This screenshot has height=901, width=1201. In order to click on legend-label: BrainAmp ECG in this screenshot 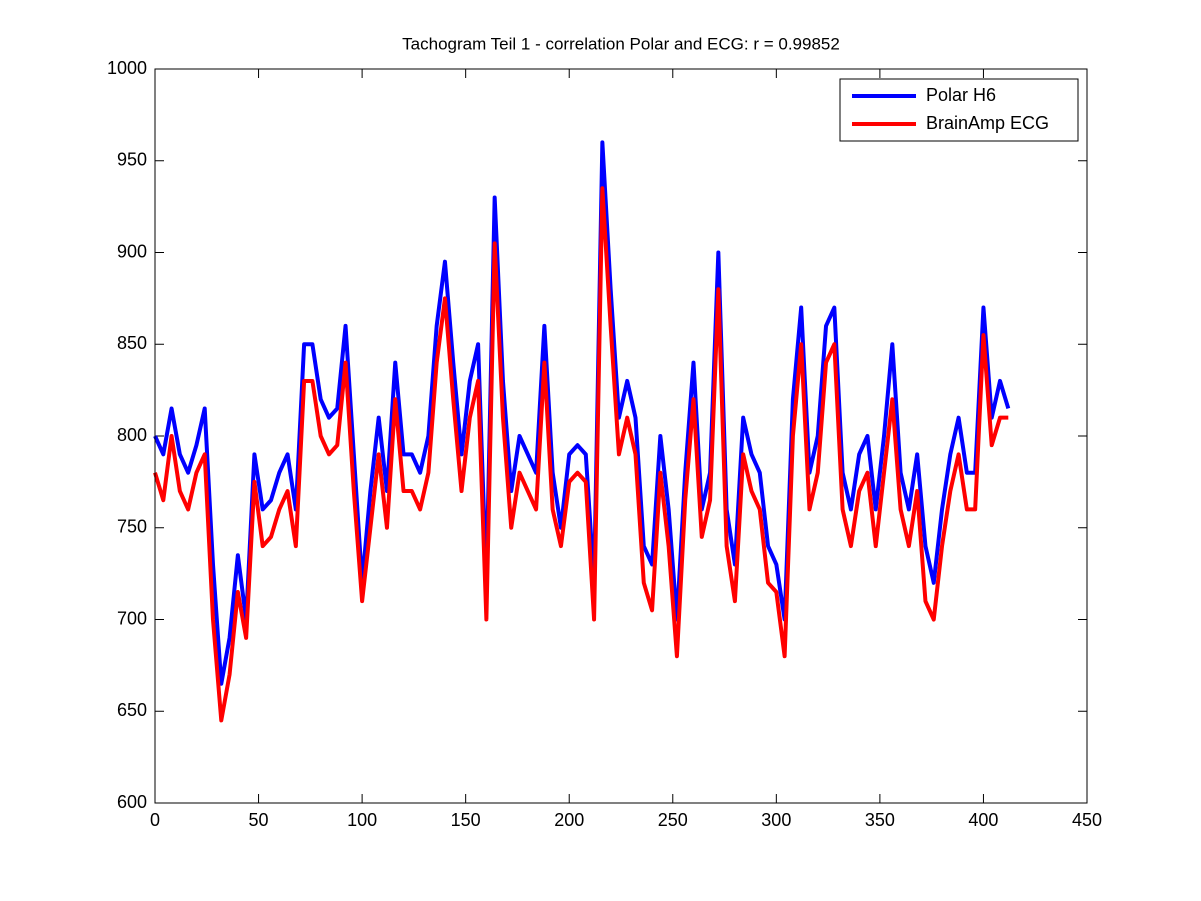, I will do `click(987, 123)`.